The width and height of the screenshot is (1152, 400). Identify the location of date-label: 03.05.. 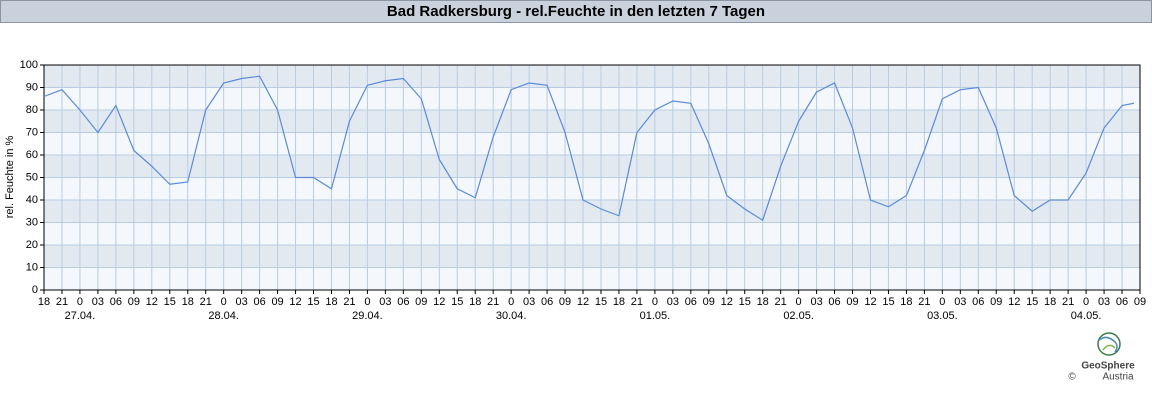
(942, 316).